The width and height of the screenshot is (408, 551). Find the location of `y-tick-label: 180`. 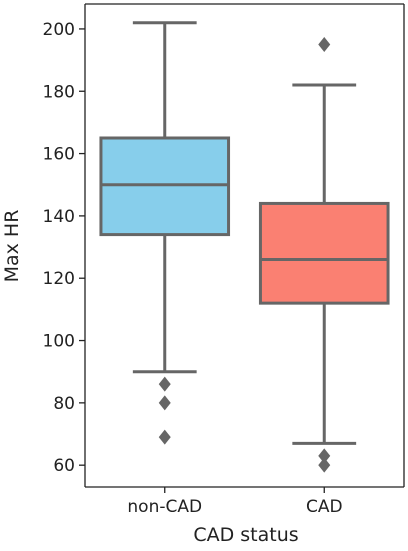

y-tick-label: 180 is located at coordinates (59, 92).